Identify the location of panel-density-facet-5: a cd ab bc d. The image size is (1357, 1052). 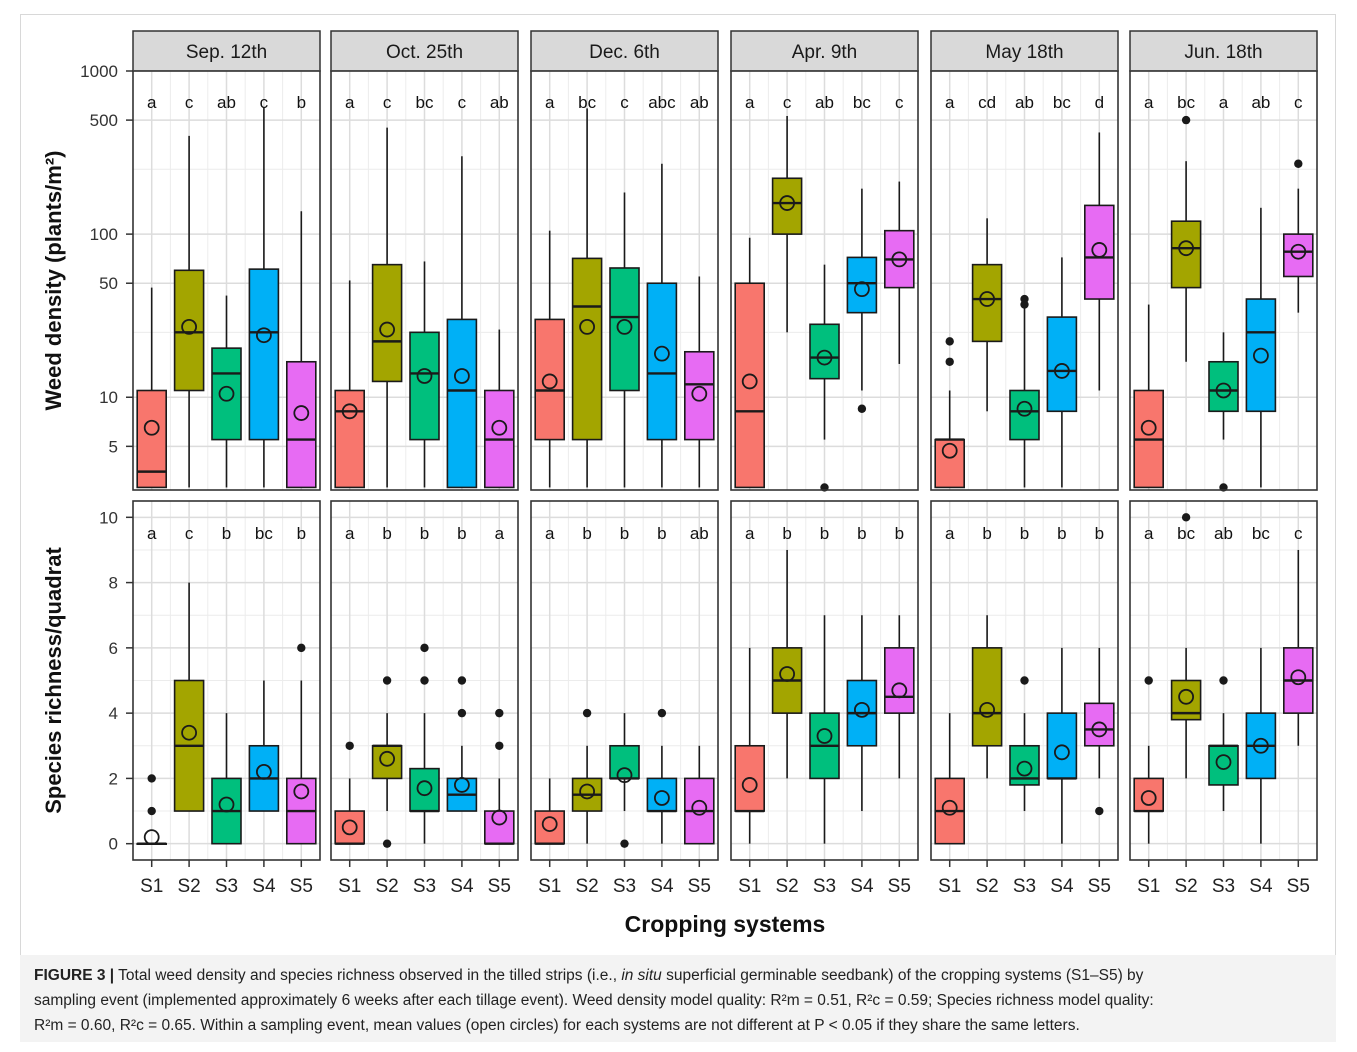
(1024, 280).